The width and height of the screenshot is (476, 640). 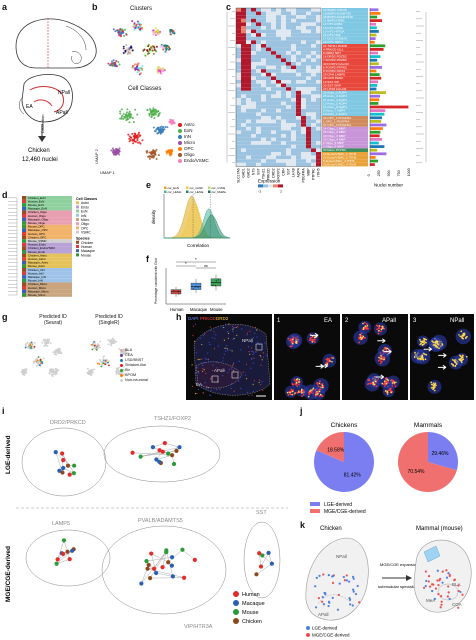 I want to click on network-edge, so click(x=188, y=555).